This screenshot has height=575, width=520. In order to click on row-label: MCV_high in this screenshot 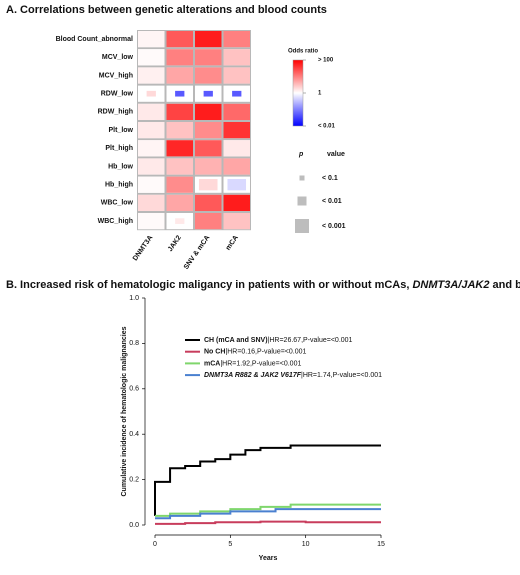, I will do `click(116, 75)`.